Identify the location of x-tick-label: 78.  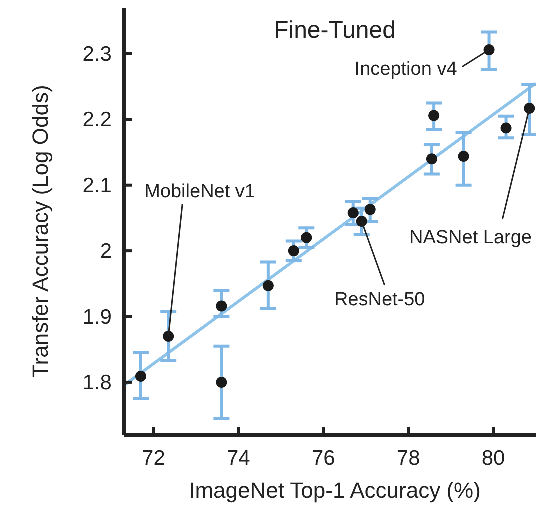
(408, 458).